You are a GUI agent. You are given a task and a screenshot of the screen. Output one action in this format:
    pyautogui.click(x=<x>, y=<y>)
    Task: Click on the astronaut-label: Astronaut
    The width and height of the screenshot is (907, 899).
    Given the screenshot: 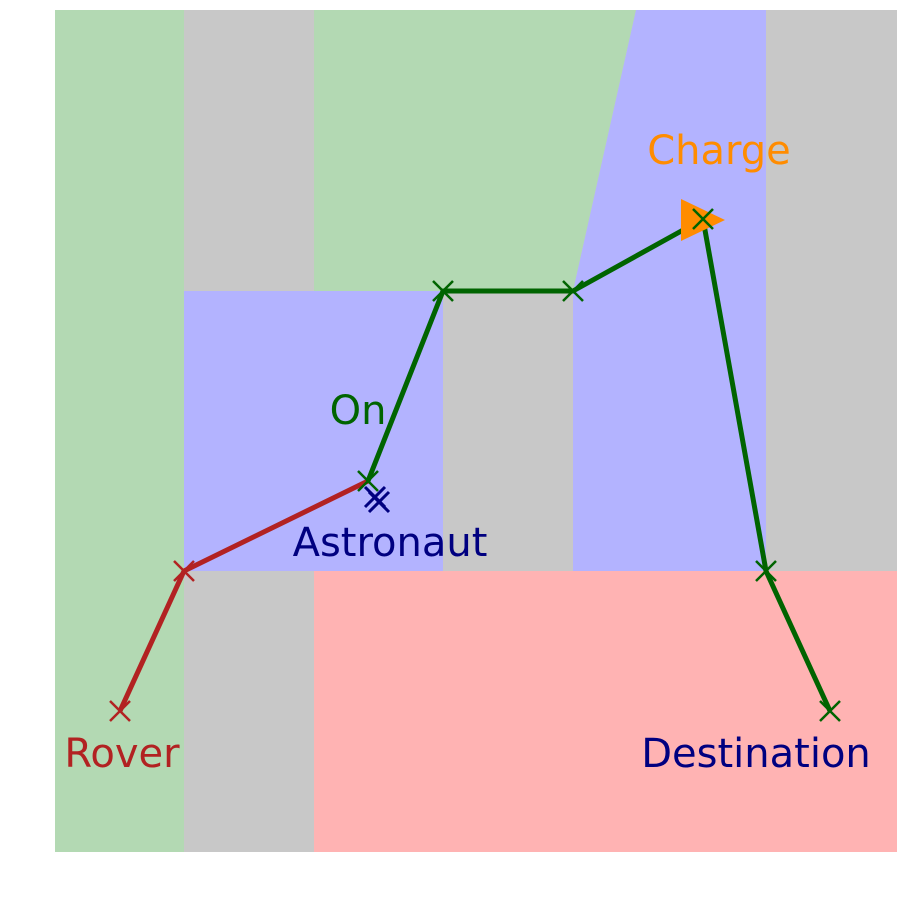 What is the action you would take?
    pyautogui.click(x=390, y=543)
    